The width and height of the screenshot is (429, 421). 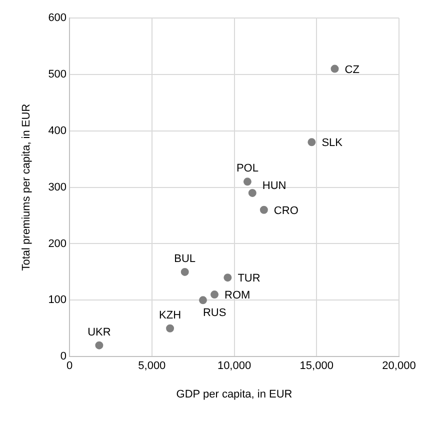 I want to click on y-tick-label: 0, so click(x=63, y=356).